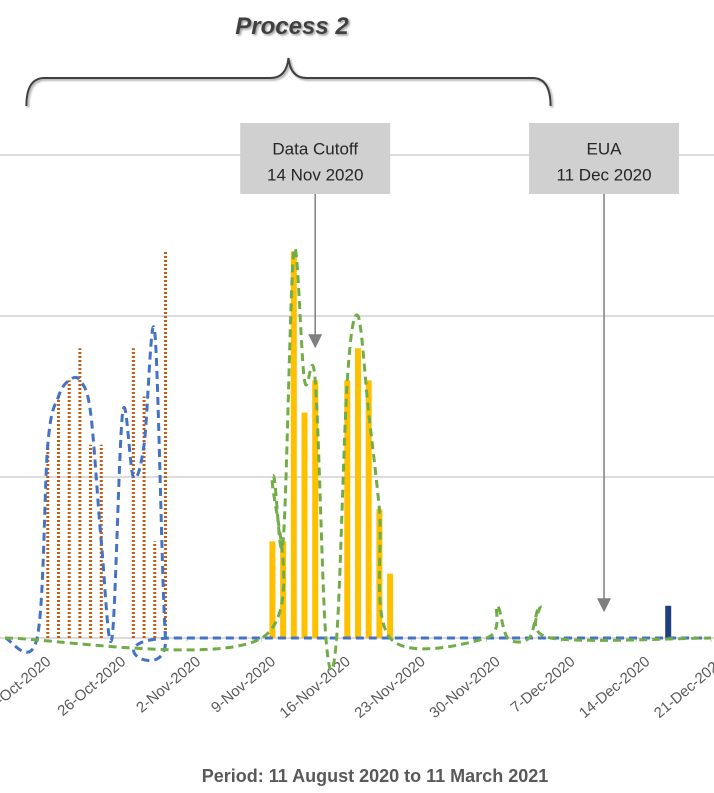  What do you see at coordinates (605, 148) in the screenshot?
I see `annotation-text: EUA` at bounding box center [605, 148].